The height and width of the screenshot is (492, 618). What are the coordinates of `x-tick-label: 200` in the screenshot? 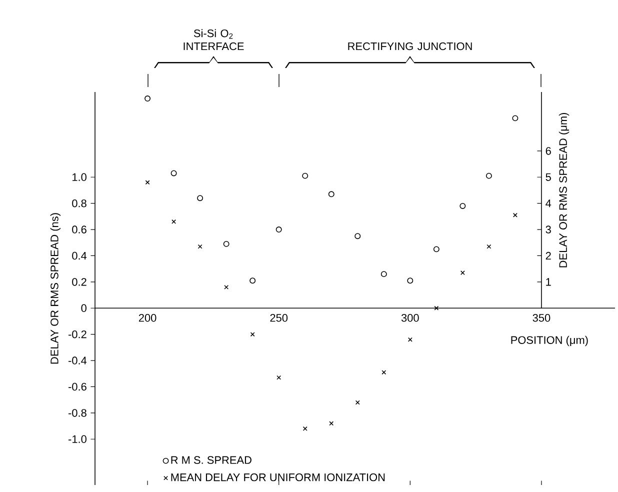 It's located at (147, 318).